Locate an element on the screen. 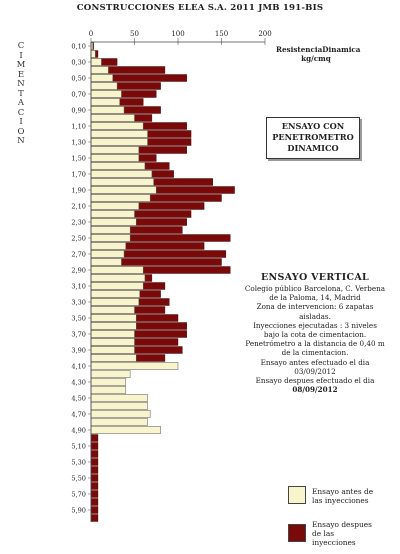 This screenshot has width=400, height=554. depth-tick-label: 1,30 is located at coordinates (78, 143).